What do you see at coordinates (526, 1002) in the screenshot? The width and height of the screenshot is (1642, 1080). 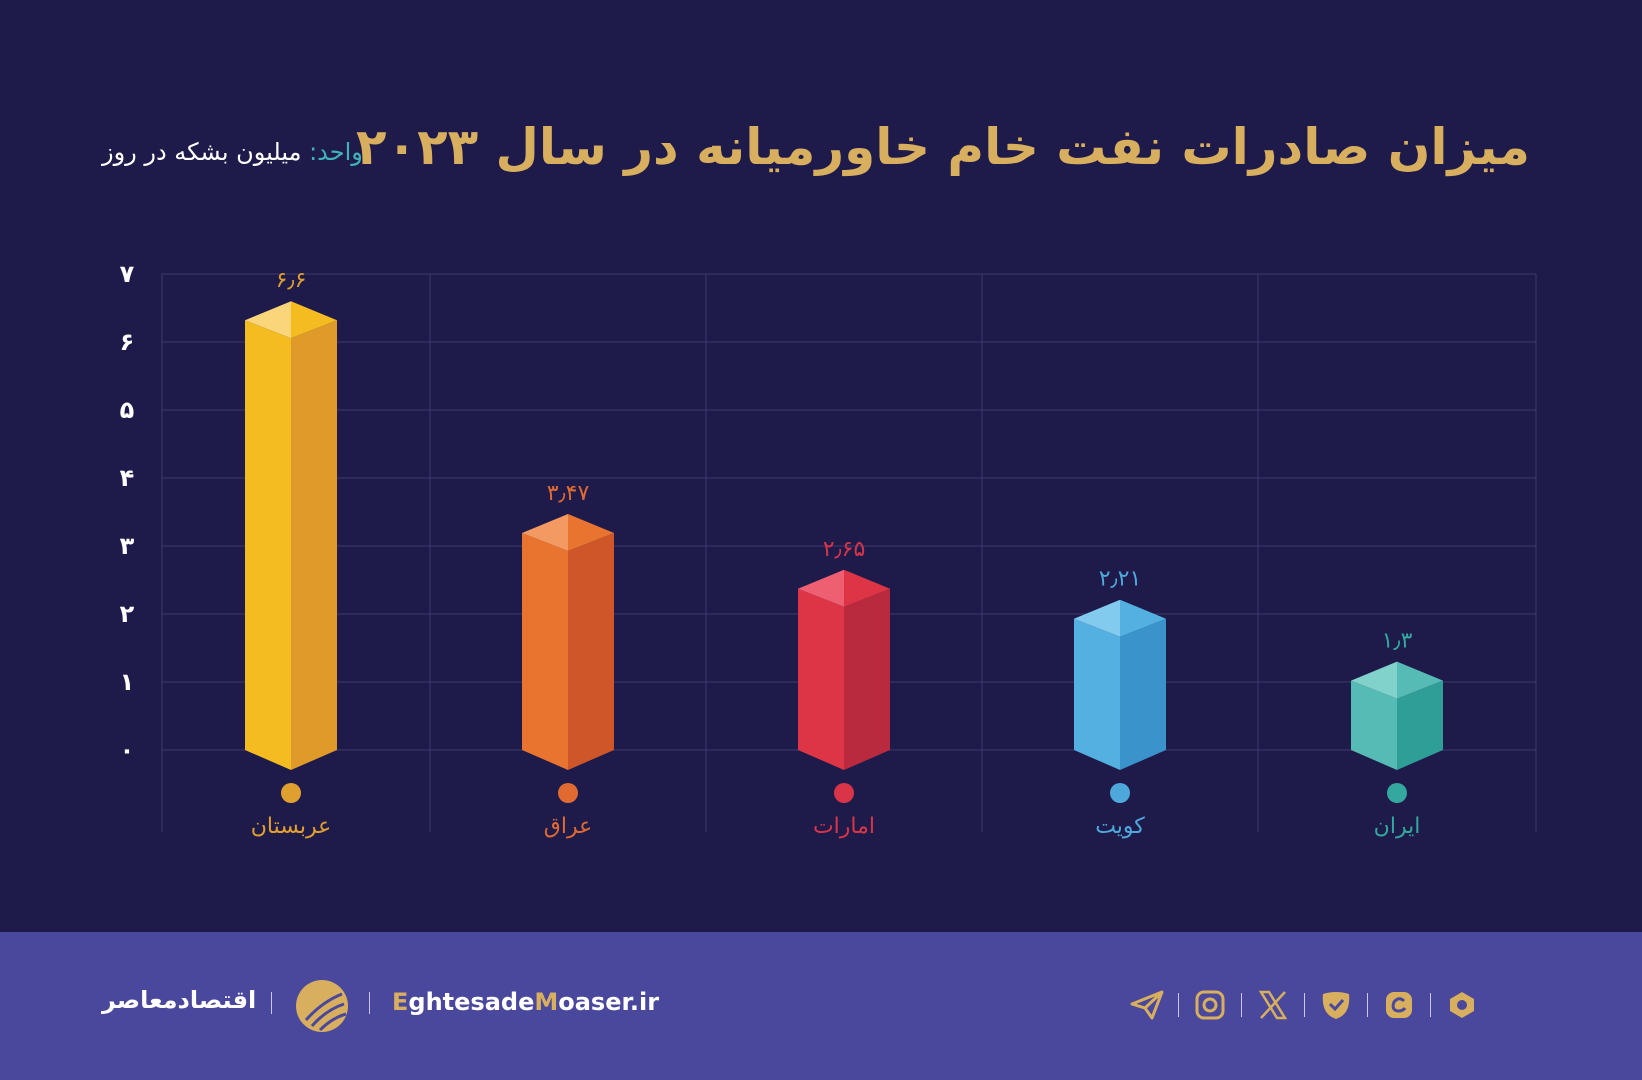 I see `website-link: EghtesadeMoaser.ir` at bounding box center [526, 1002].